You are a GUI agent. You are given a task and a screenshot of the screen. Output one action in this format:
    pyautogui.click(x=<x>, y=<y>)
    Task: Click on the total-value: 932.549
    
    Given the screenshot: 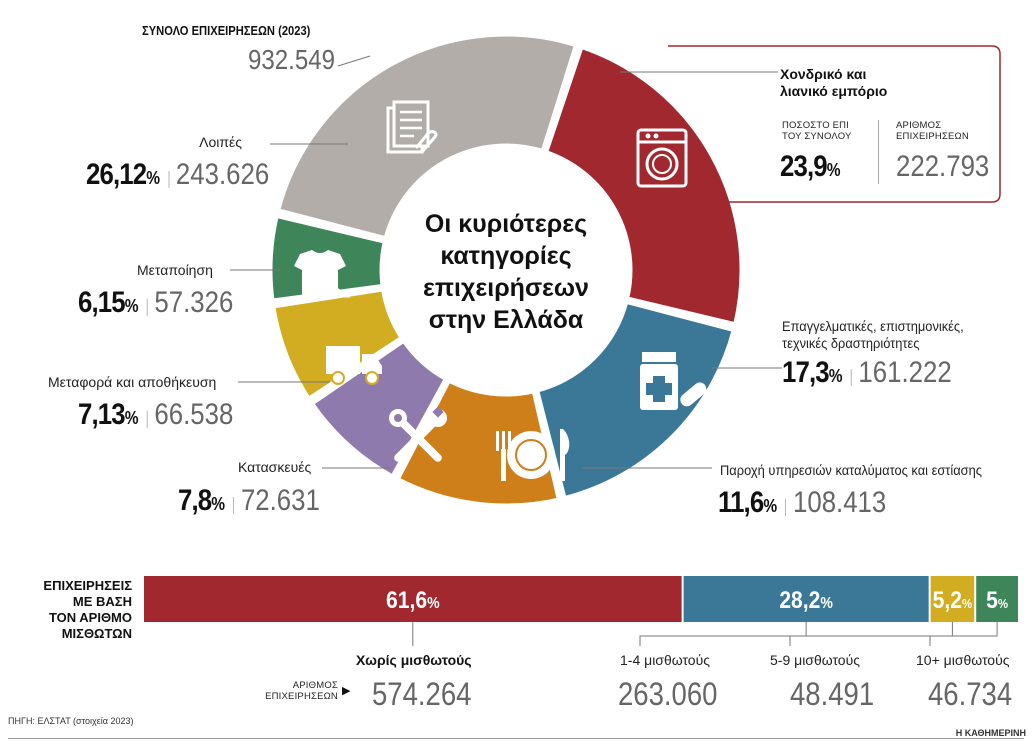 What is the action you would take?
    pyautogui.click(x=292, y=59)
    